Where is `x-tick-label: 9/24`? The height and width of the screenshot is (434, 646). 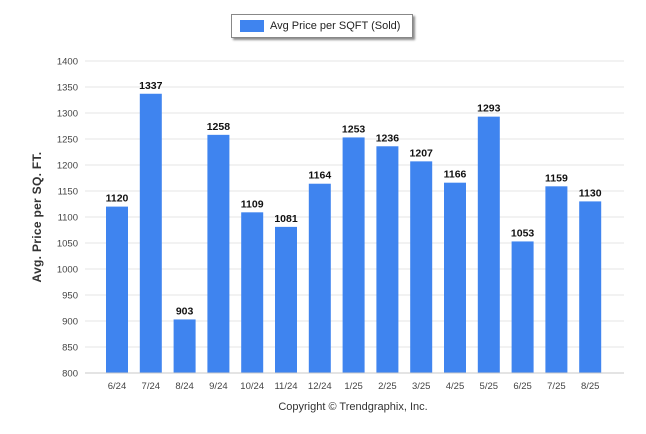
x-tick-label: 9/24 is located at coordinates (218, 386).